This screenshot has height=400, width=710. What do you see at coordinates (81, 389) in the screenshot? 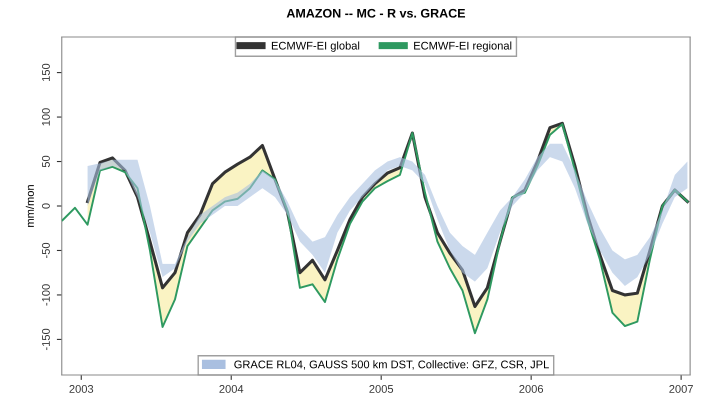
I see `x-tick-label: 2003` at bounding box center [81, 389].